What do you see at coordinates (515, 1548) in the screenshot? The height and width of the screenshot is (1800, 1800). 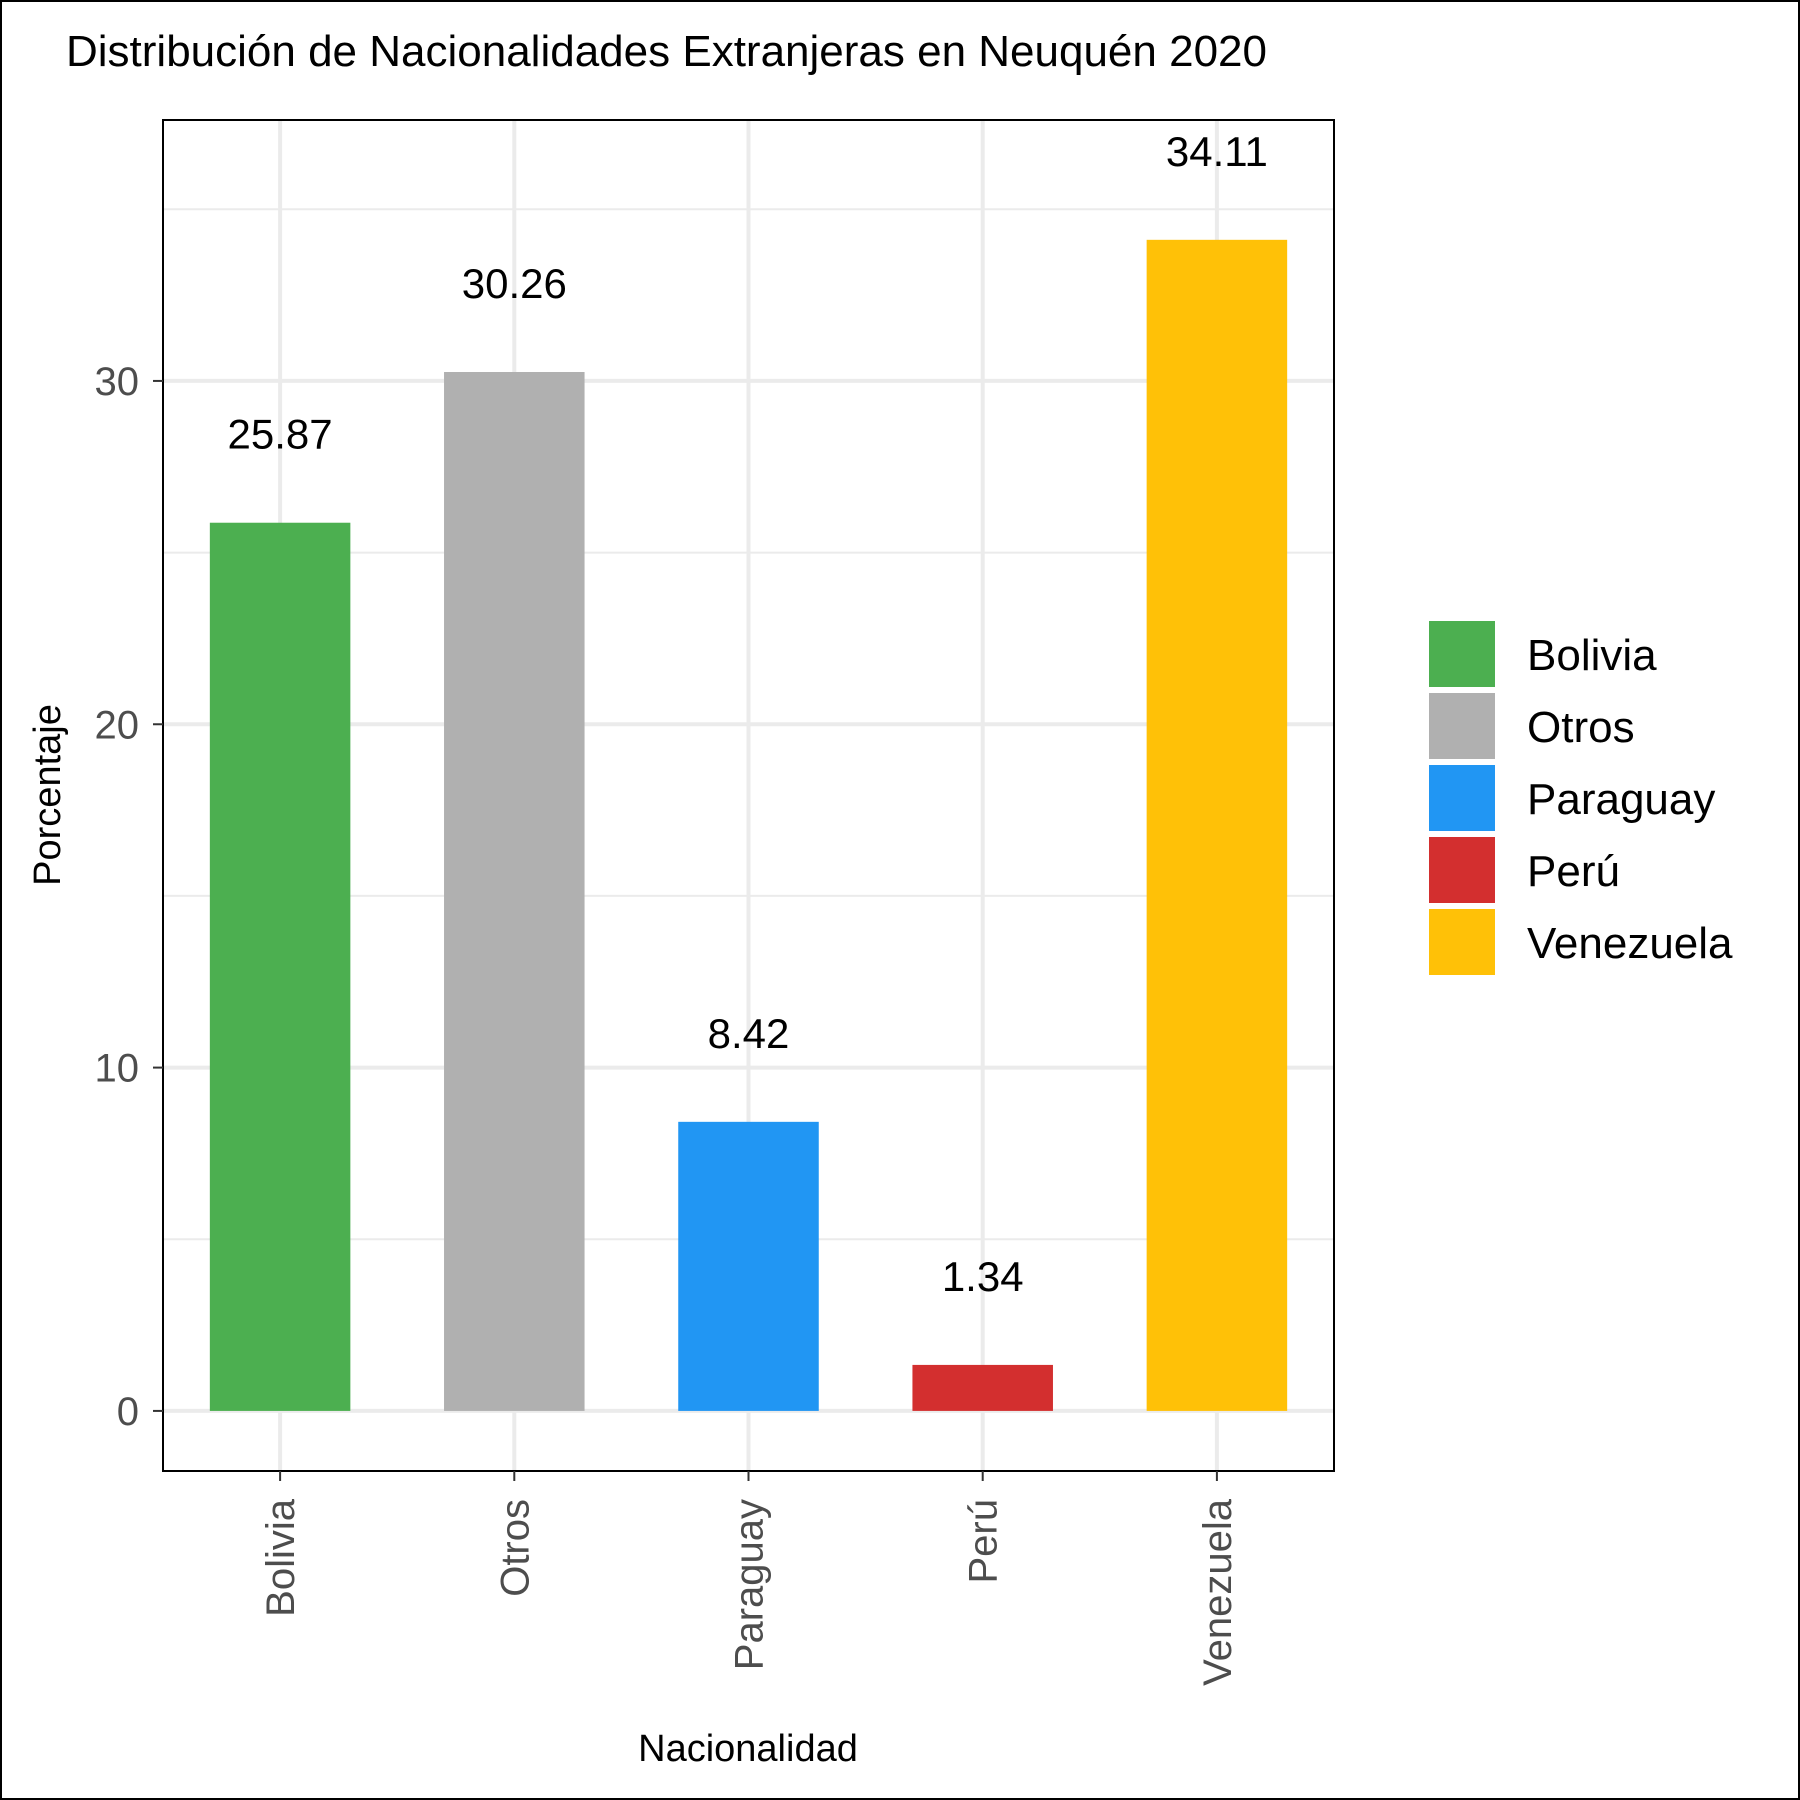 I see `x-tick-label: Otros` at bounding box center [515, 1548].